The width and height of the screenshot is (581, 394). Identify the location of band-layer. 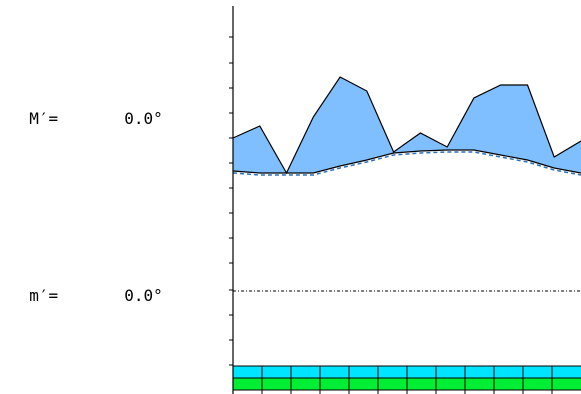
(407, 379).